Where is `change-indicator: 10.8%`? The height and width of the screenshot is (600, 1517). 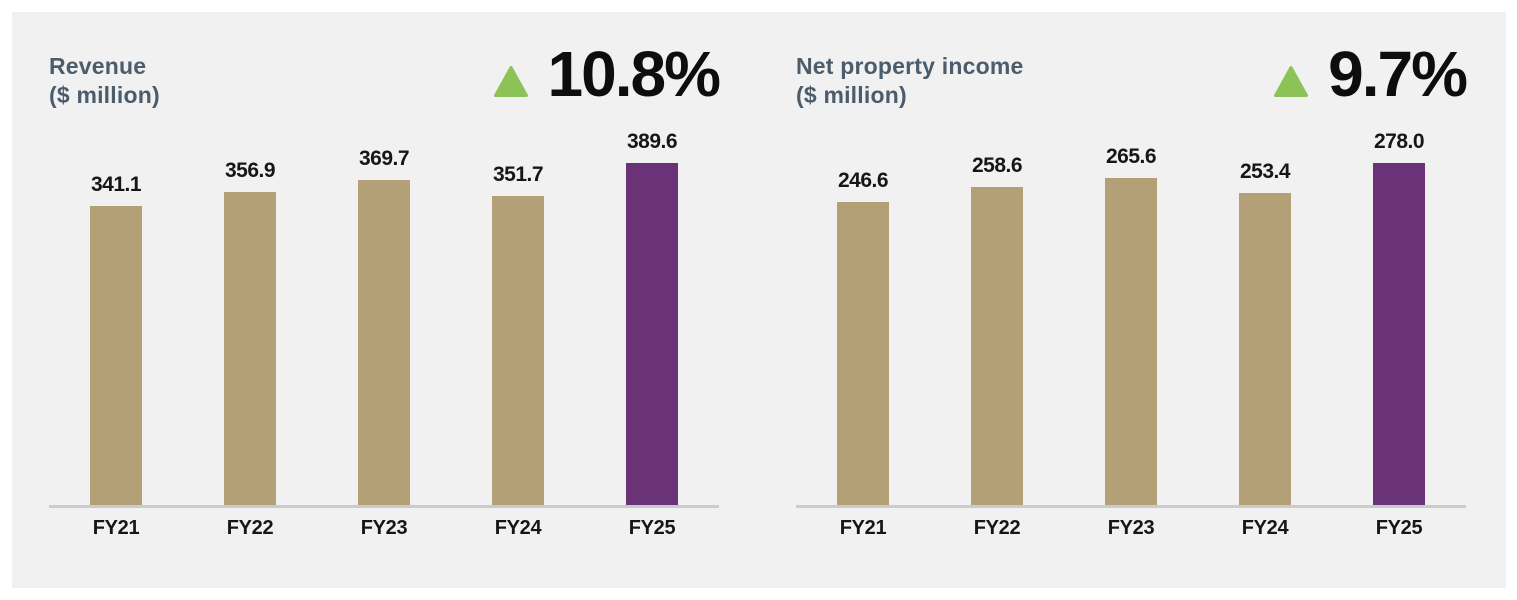 change-indicator: 10.8% is located at coordinates (607, 74).